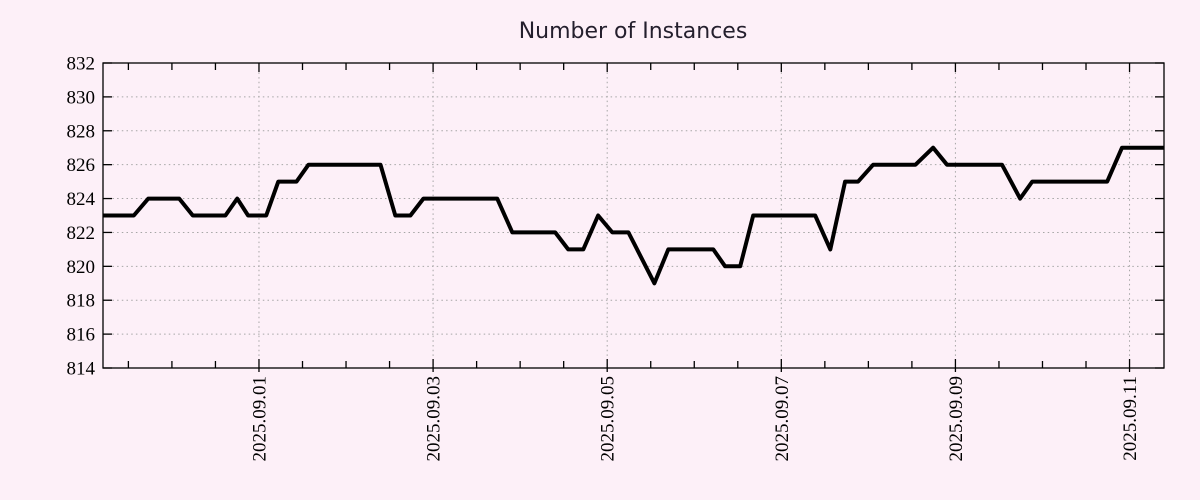 The image size is (1200, 500). What do you see at coordinates (434, 419) in the screenshot?
I see `svg-text: 2025.09.03` at bounding box center [434, 419].